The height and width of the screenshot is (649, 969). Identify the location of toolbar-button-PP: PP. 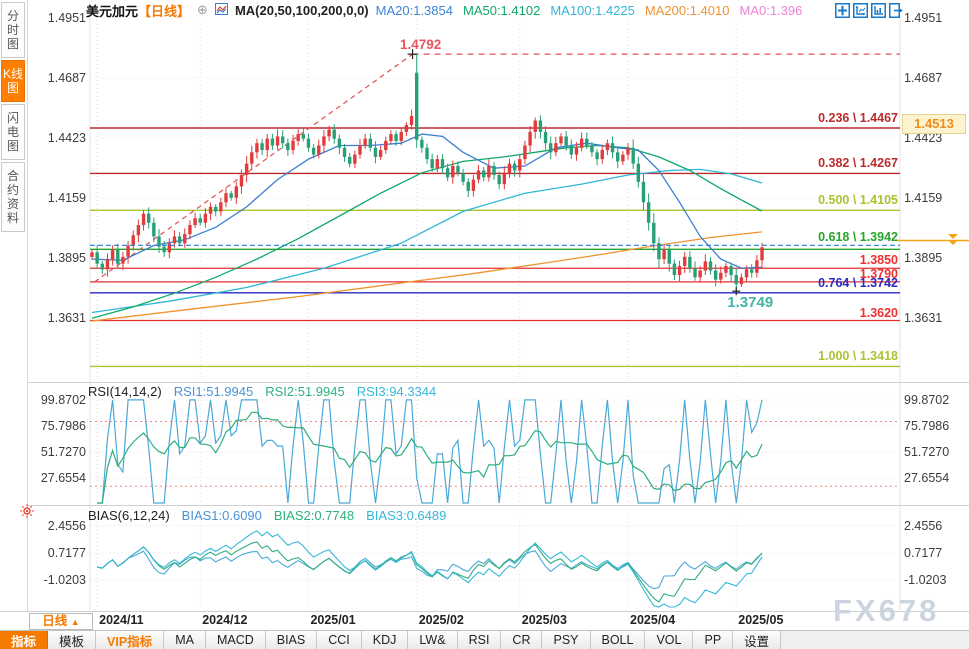
(713, 640).